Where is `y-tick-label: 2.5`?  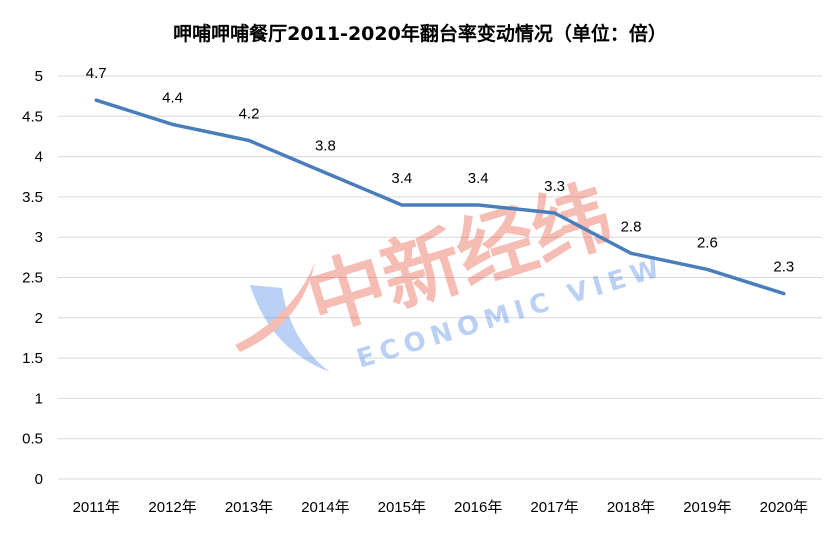
y-tick-label: 2.5 is located at coordinates (32, 278).